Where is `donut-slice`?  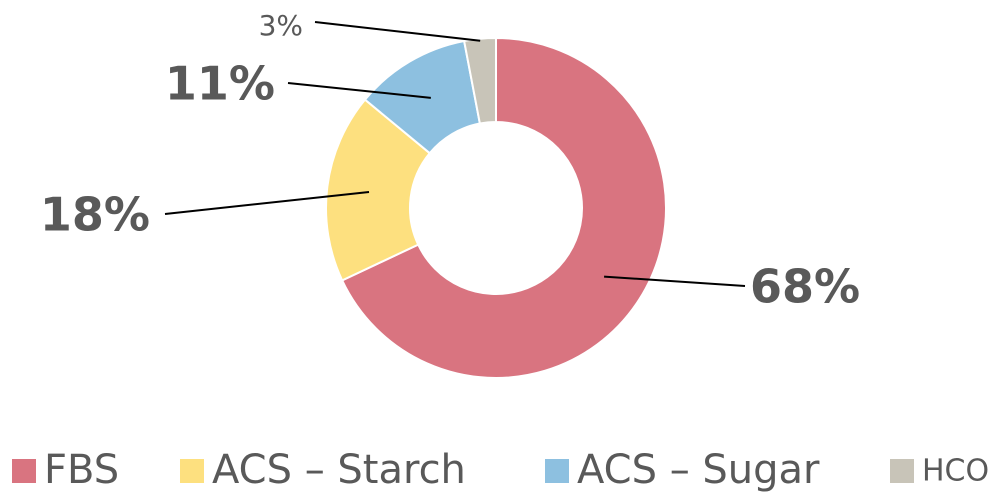 donut-slice is located at coordinates (378, 190).